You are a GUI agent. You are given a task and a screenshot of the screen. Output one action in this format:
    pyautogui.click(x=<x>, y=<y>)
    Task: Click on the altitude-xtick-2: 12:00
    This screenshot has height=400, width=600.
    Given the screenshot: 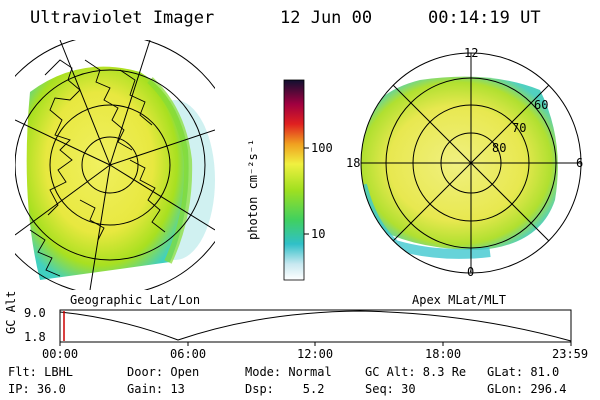 What is the action you would take?
    pyautogui.click(x=315, y=354)
    